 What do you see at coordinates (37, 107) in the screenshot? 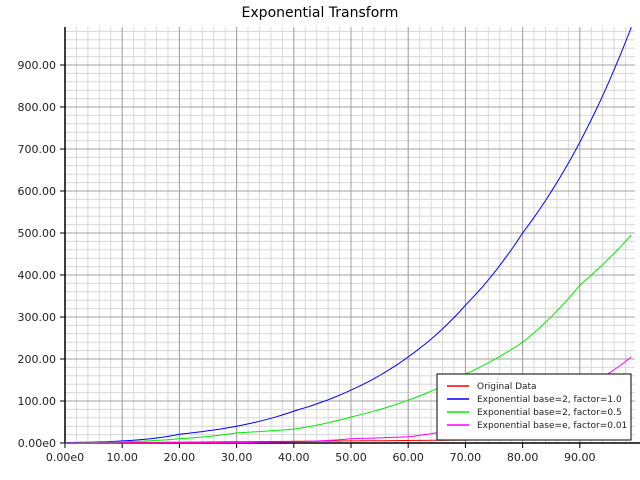
I see `y-tick-label: 800.00` at bounding box center [37, 107].